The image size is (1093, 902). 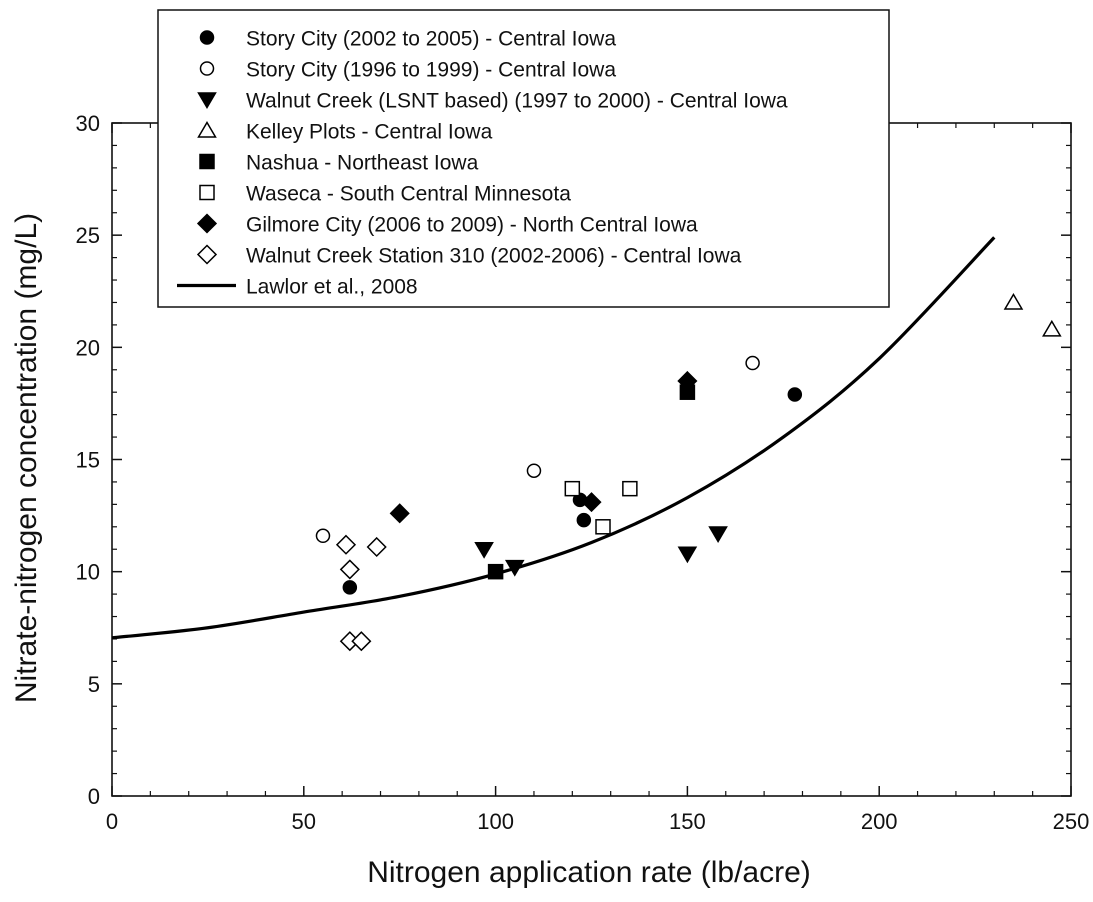 I want to click on x-axis-title: Nitrogen application rate (lb/acre), so click(x=589, y=872).